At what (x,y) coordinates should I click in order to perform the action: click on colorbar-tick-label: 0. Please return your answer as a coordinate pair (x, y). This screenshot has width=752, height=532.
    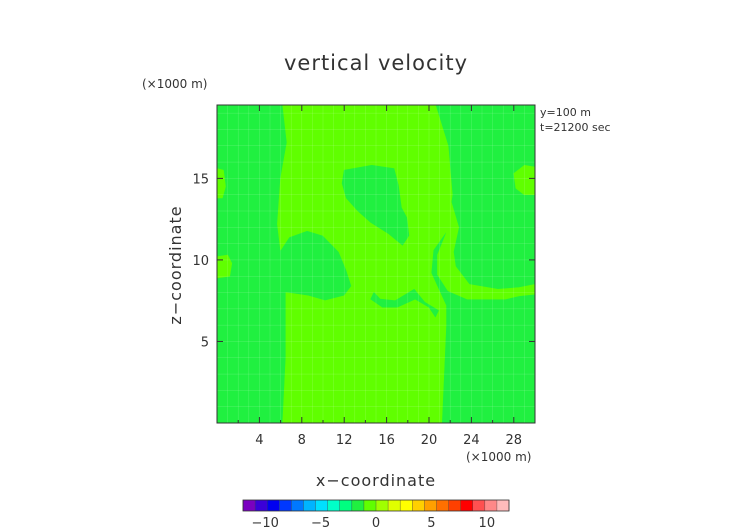
    Looking at the image, I should click on (376, 523).